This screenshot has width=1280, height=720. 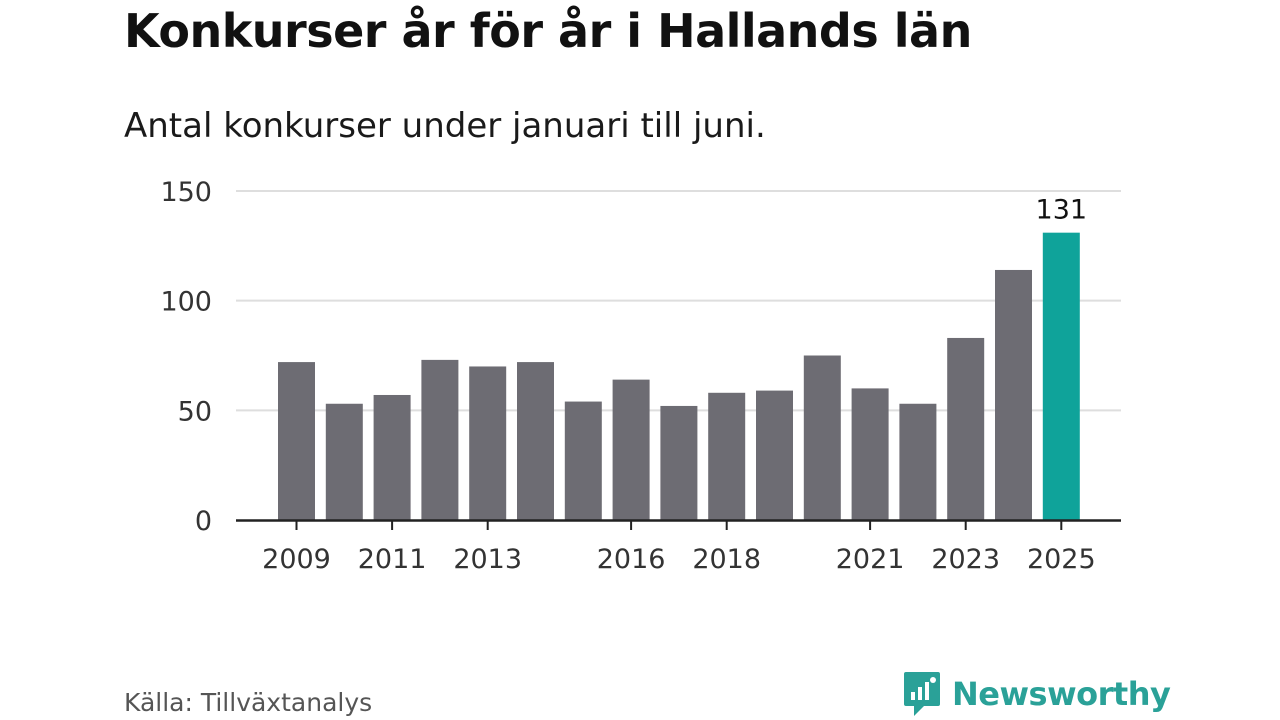 I want to click on y-tick-label: 150, so click(x=186, y=192).